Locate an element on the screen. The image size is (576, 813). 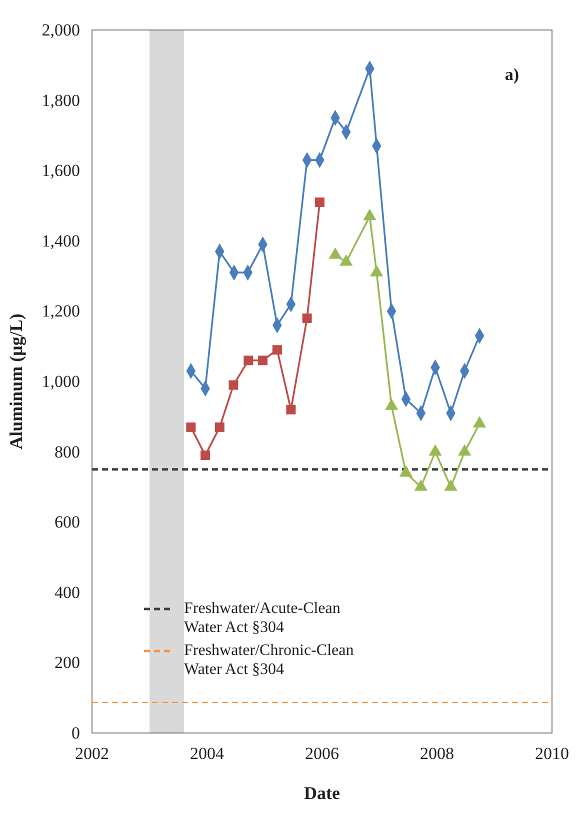
x-axis-title: Date is located at coordinates (322, 793).